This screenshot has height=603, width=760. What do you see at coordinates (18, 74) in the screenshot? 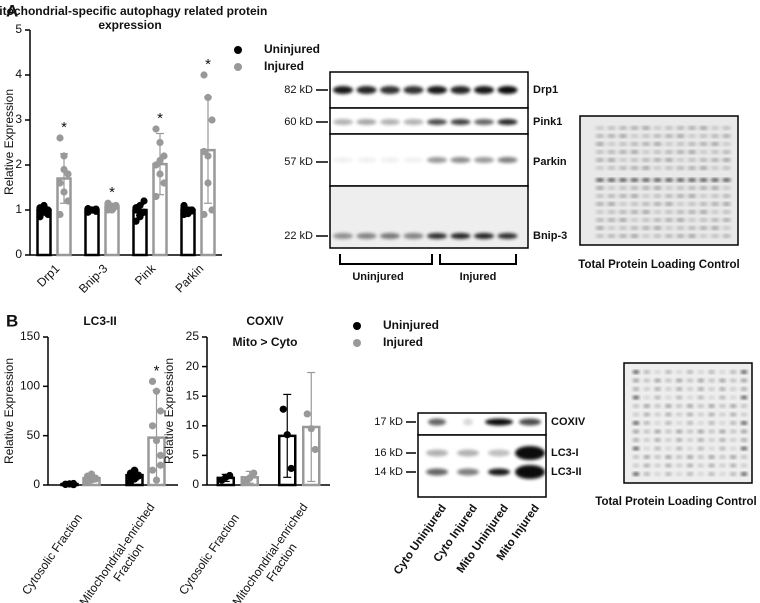
I see `y-tick-label: 4` at bounding box center [18, 74].